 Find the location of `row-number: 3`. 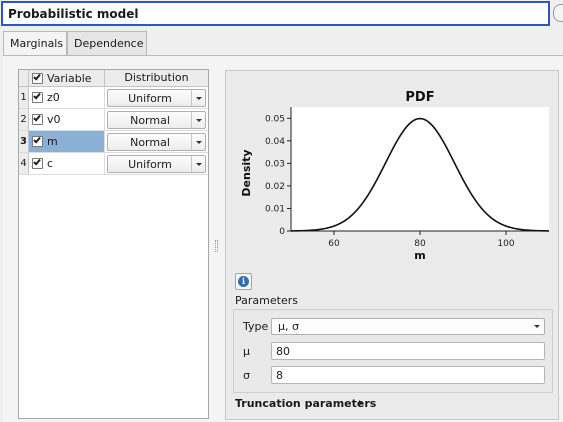

row-number: 3 is located at coordinates (24, 142).